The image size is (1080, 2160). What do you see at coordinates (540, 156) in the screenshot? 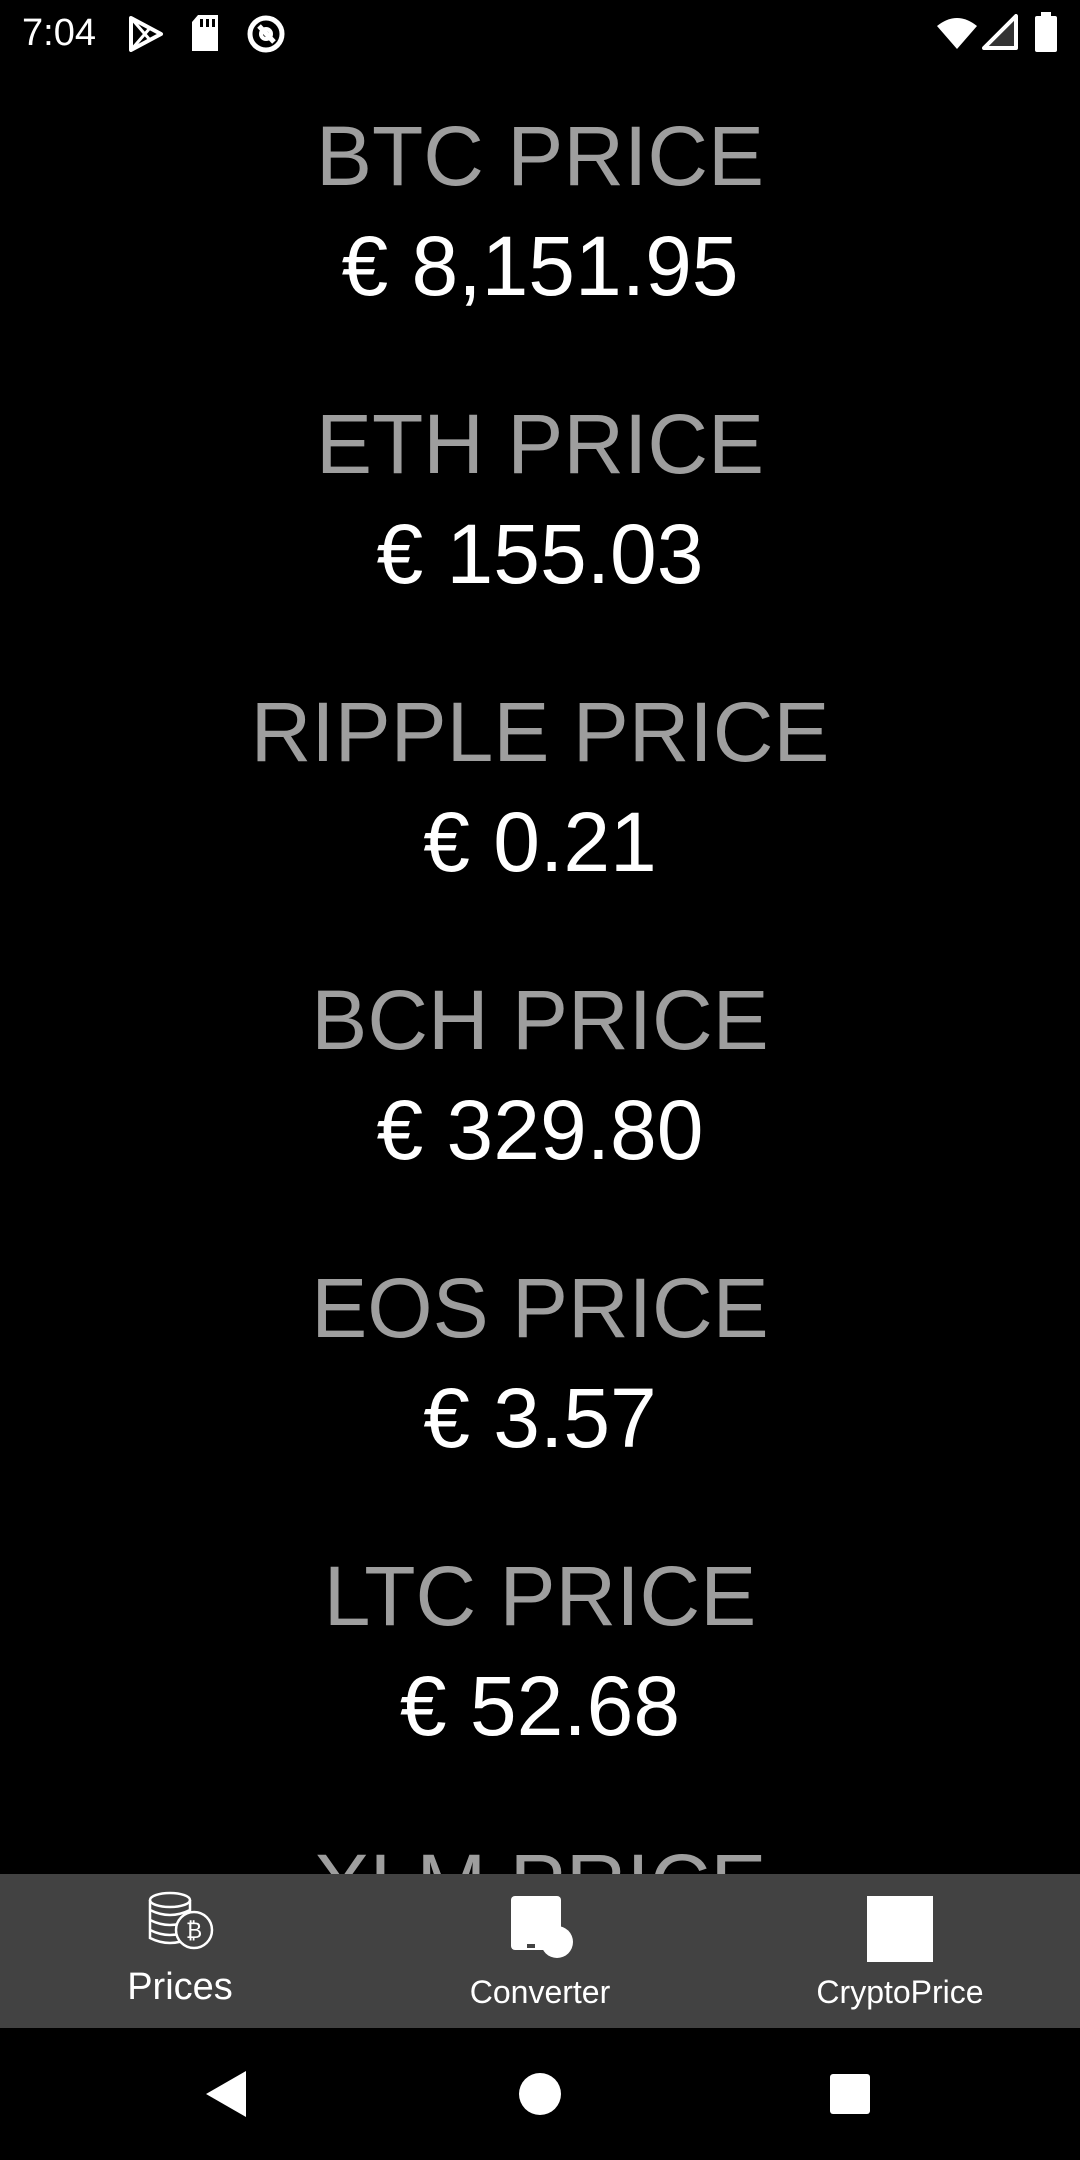
I see `price-label: BTC PRICE` at bounding box center [540, 156].